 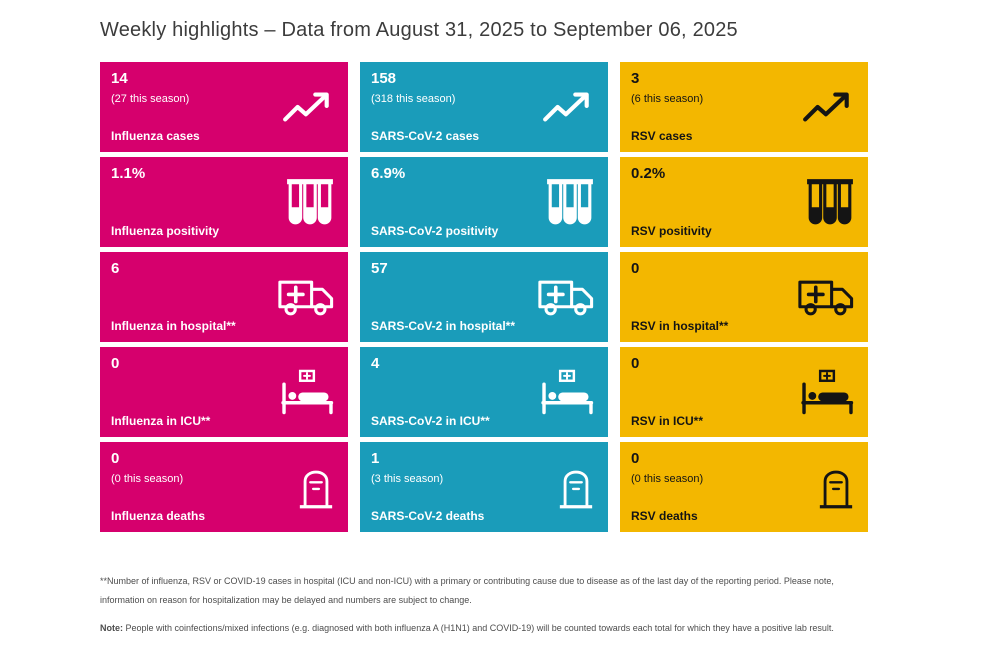 What do you see at coordinates (680, 325) in the screenshot?
I see `stat-label: RSV in hospital**` at bounding box center [680, 325].